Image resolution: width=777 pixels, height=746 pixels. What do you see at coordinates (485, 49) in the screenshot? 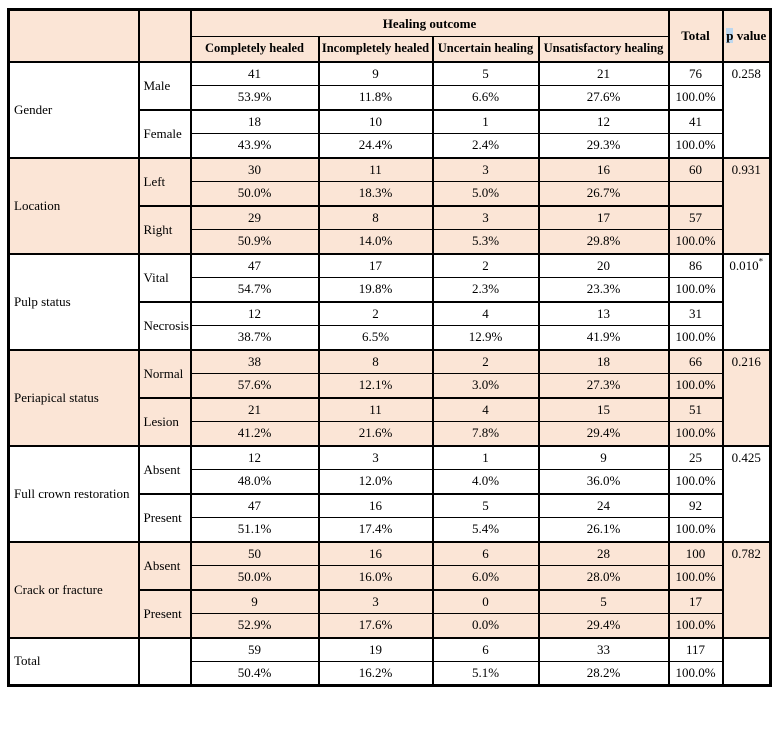
I see `outcome-column-header: Uncertain healing` at bounding box center [485, 49].